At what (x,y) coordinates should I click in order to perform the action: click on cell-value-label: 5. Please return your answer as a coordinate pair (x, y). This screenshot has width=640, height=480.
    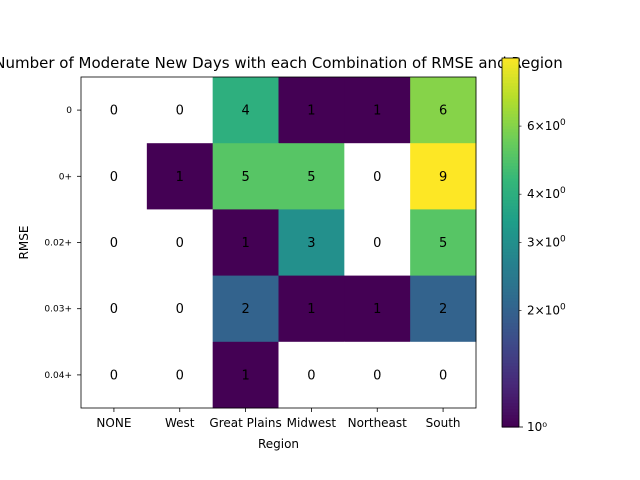
    Looking at the image, I should click on (245, 177).